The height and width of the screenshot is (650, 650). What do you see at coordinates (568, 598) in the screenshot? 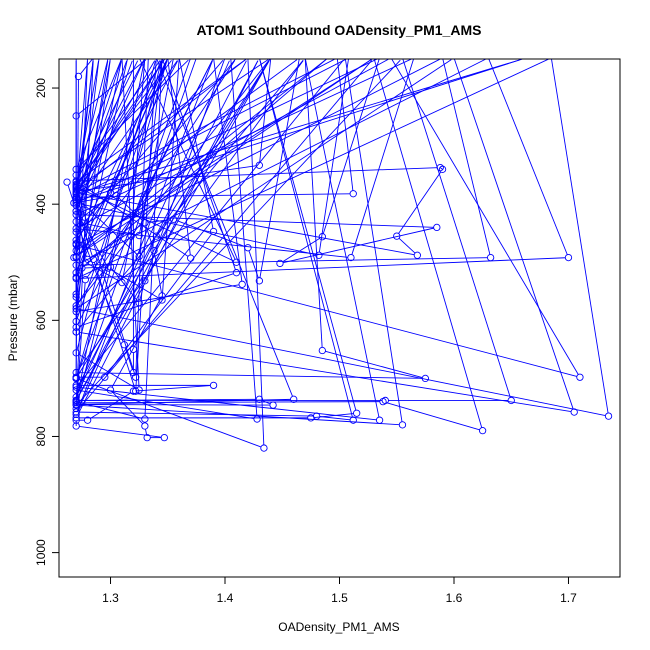
I see `x-tick-label: 1.7` at bounding box center [568, 598].